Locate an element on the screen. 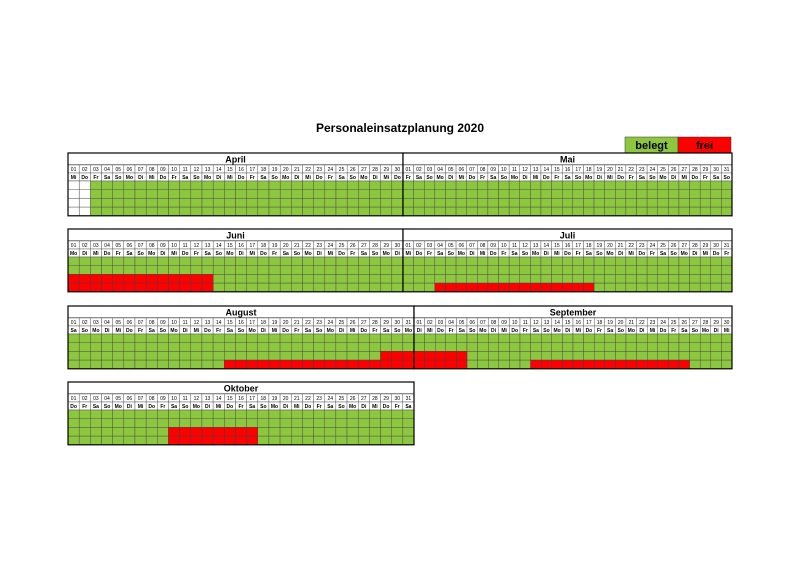 The width and height of the screenshot is (800, 571). day-number: 06 is located at coordinates (130, 323).